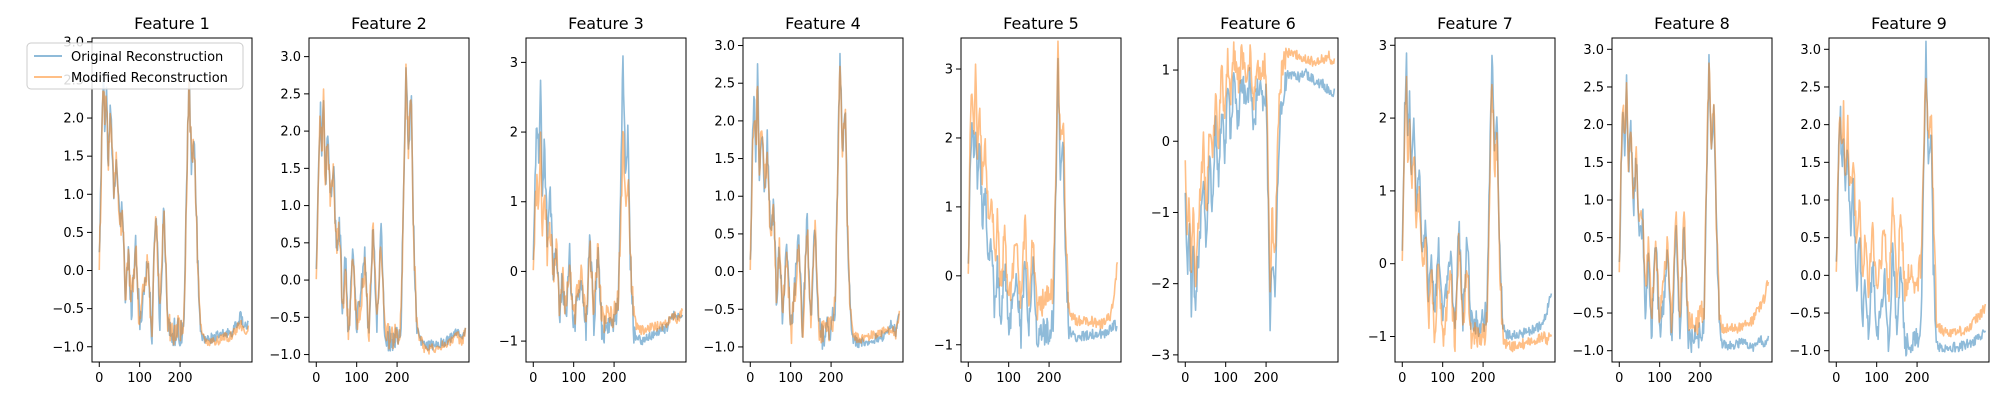  Describe the element at coordinates (823, 23) in the screenshot. I see `panel-title: Feature 4` at that location.